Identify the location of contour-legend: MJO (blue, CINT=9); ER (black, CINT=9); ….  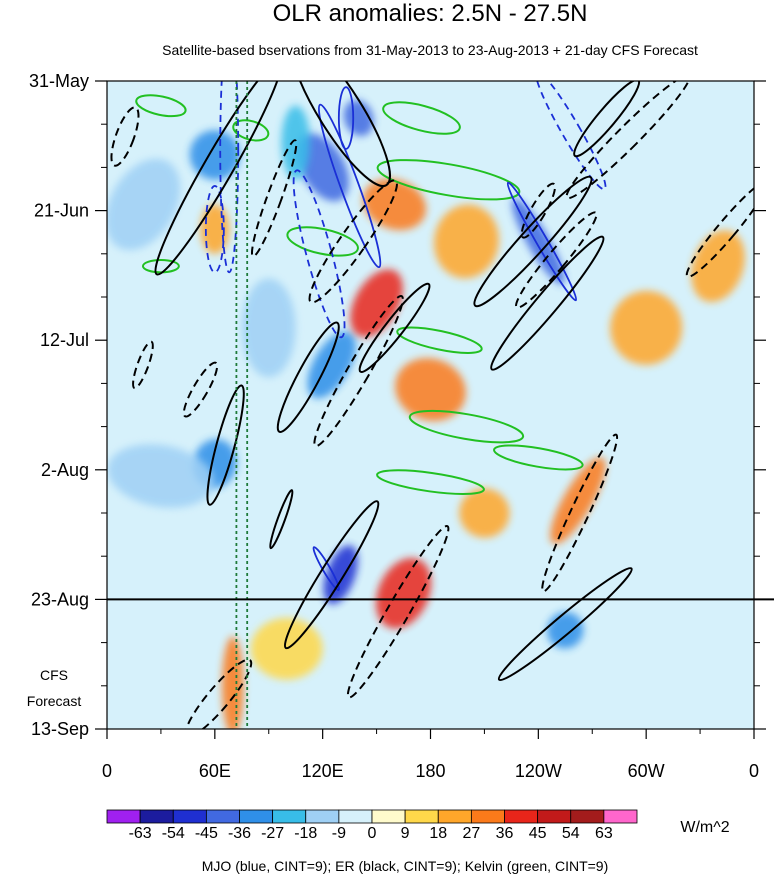
(405, 866).